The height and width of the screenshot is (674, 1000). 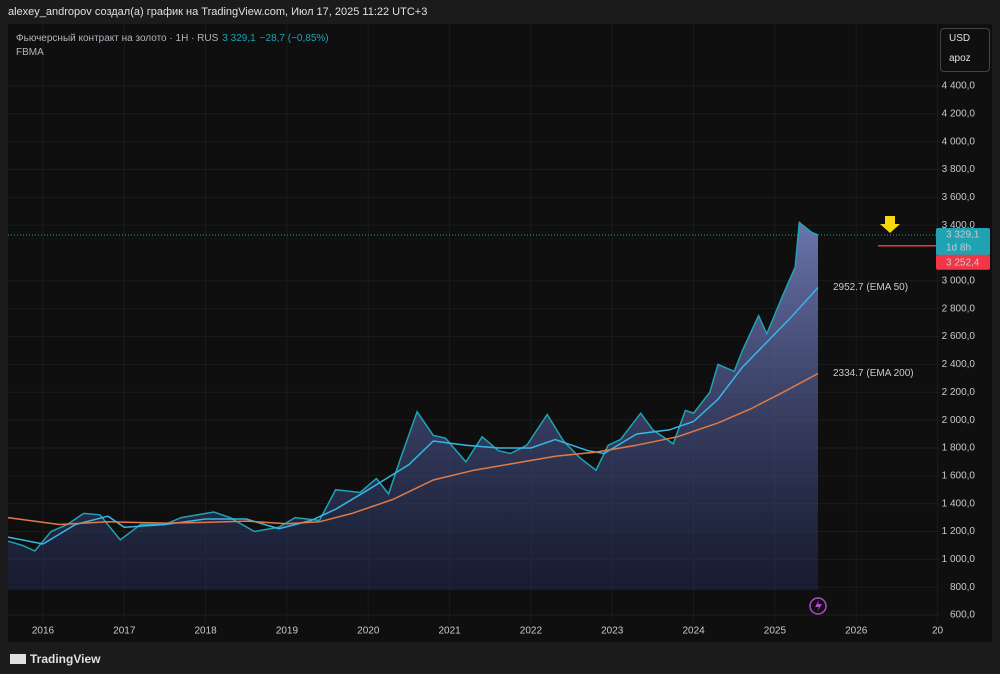 What do you see at coordinates (870, 287) in the screenshot?
I see `end-label: 2952.7 (EMA 50)` at bounding box center [870, 287].